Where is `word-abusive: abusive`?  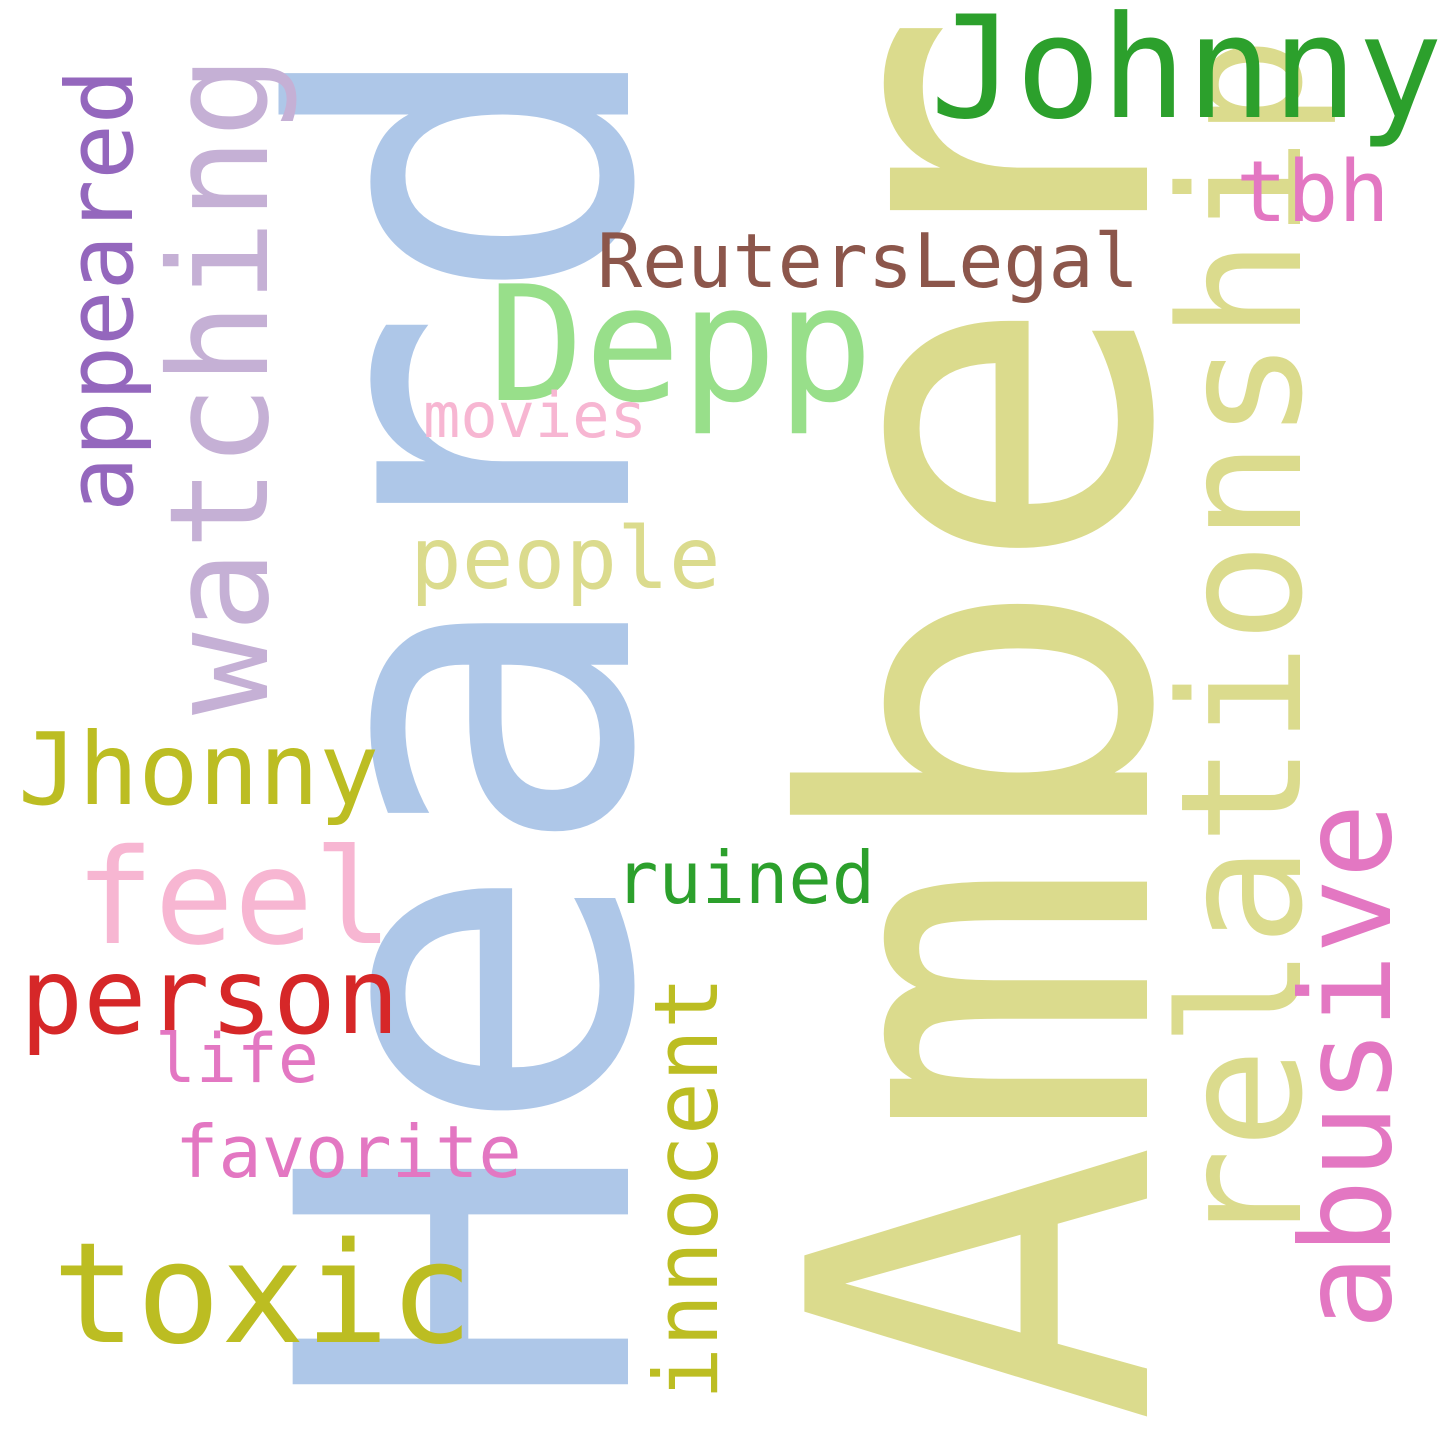
word-abusive: abusive is located at coordinates (1347, 1066).